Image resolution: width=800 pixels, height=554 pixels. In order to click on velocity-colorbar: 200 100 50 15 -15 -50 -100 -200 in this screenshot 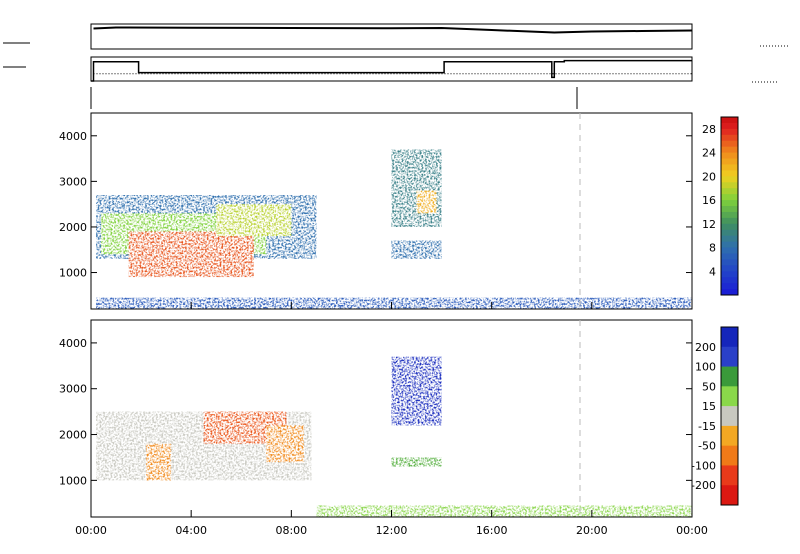, I will do `click(715, 416)`.